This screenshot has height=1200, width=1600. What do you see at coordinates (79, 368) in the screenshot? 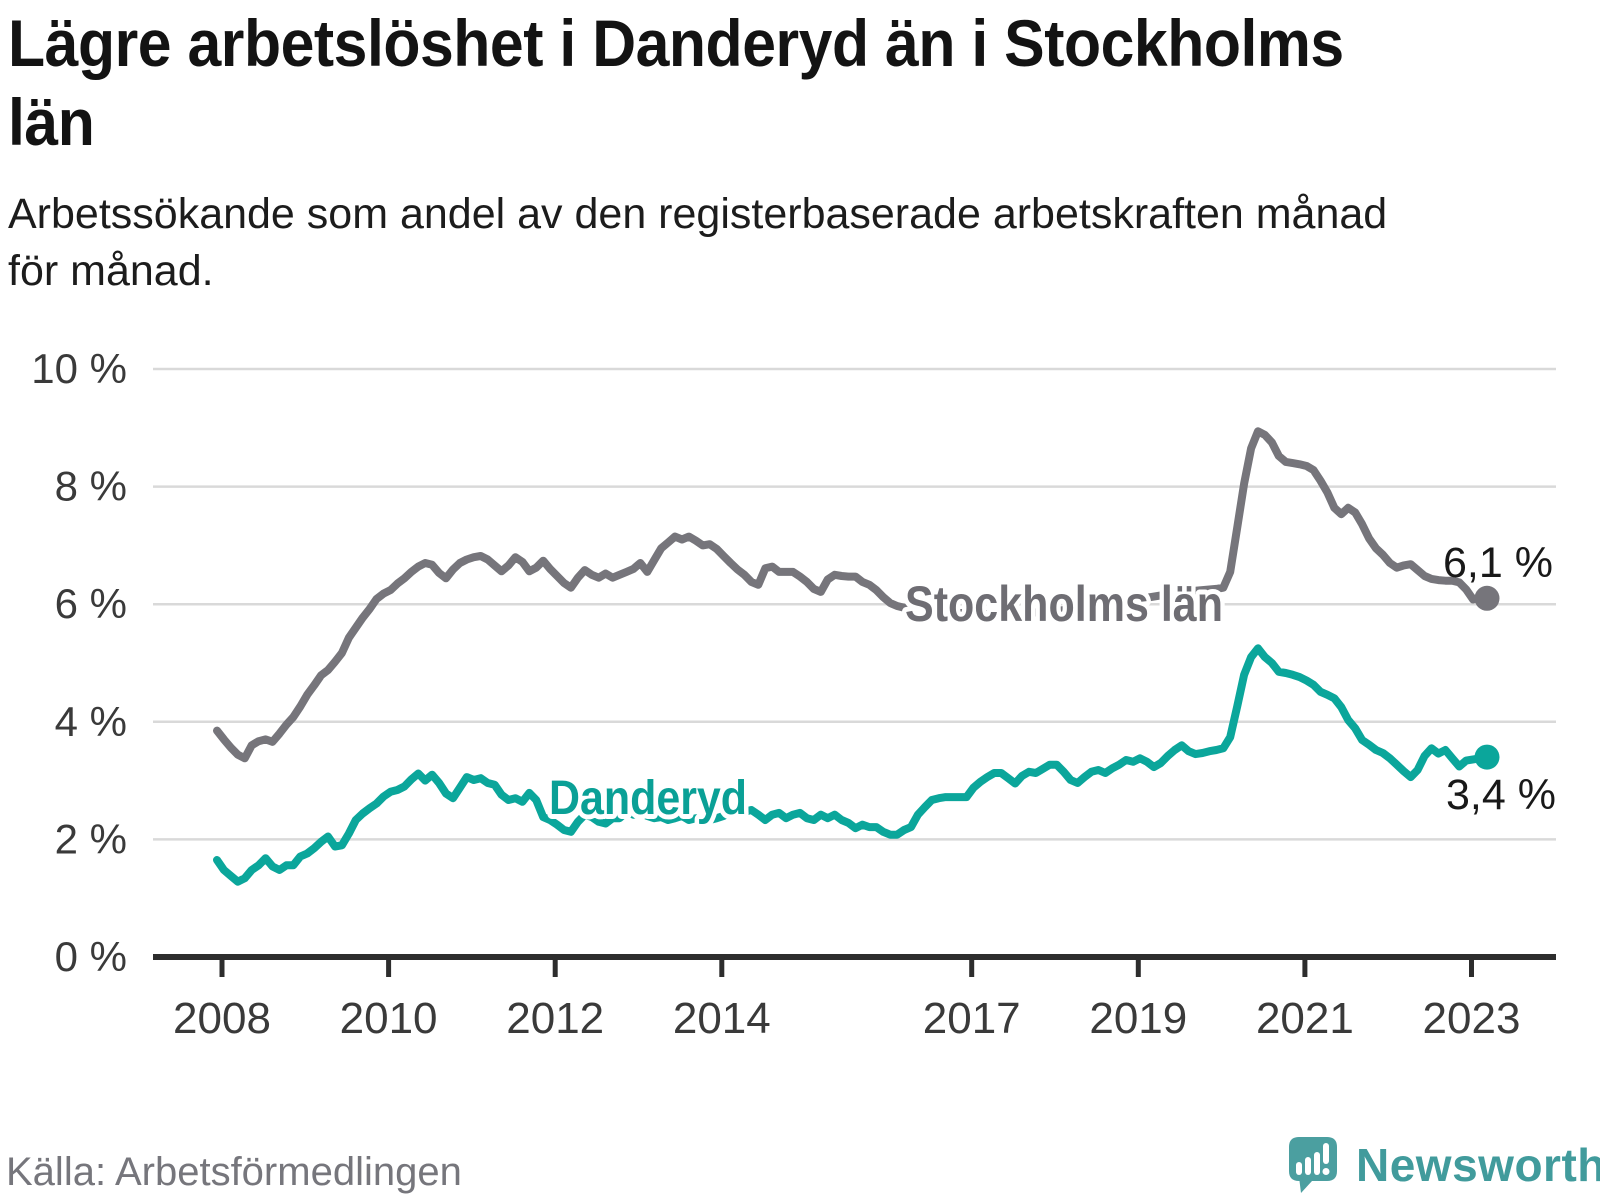
I see `y-axis-label-10: 10 %` at bounding box center [79, 368].